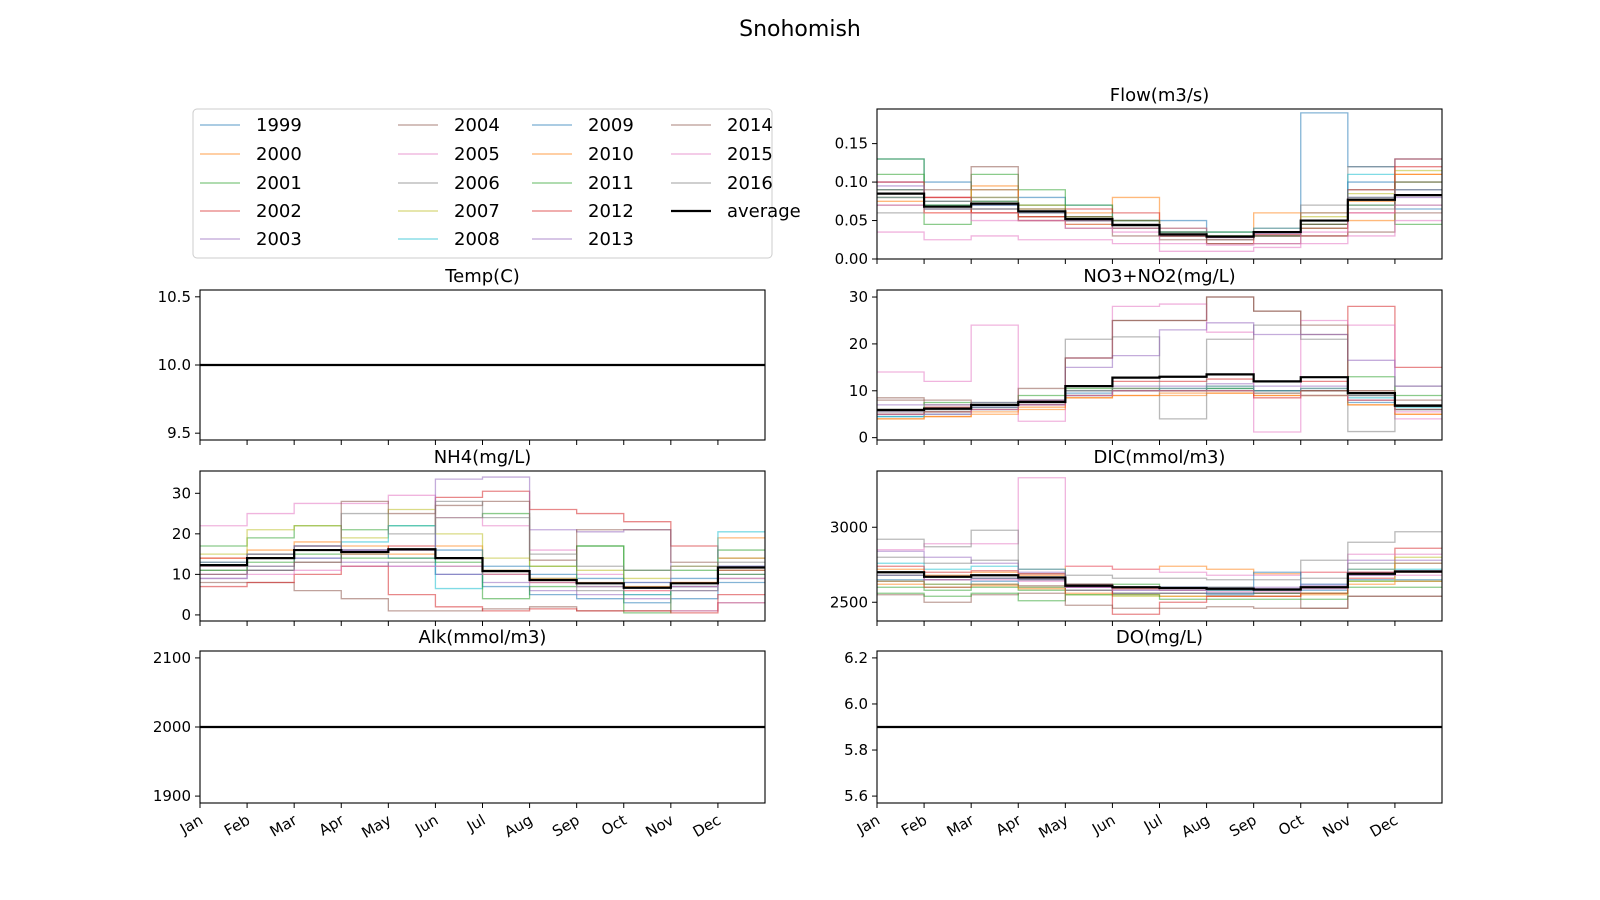 The width and height of the screenshot is (1600, 900). Describe the element at coordinates (482, 276) in the screenshot. I see `subplot-title: Temp(C)` at that location.